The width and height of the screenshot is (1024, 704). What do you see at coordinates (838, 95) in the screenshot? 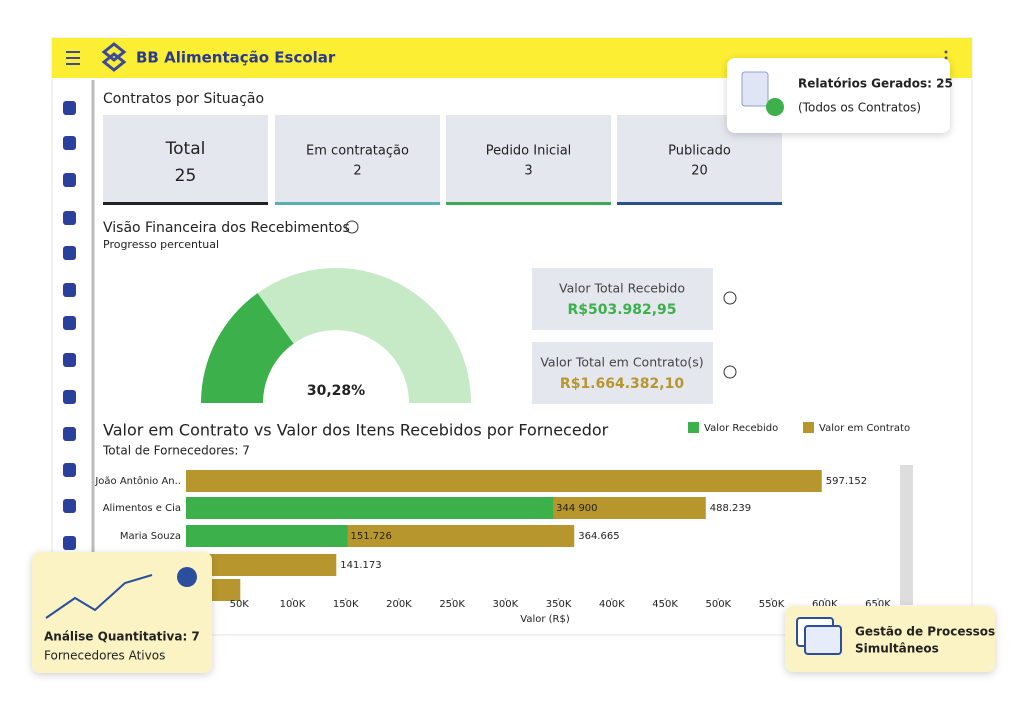
I see `reports-card` at bounding box center [838, 95].